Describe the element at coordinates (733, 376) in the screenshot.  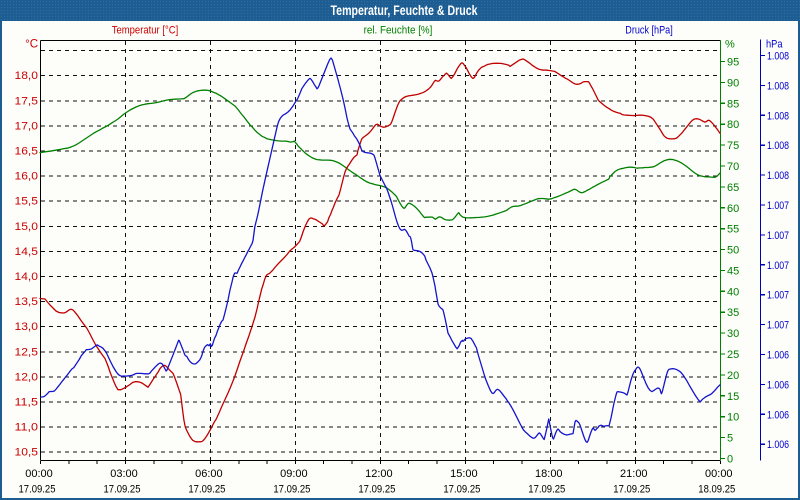
I see `svg-text: 20` at that location.